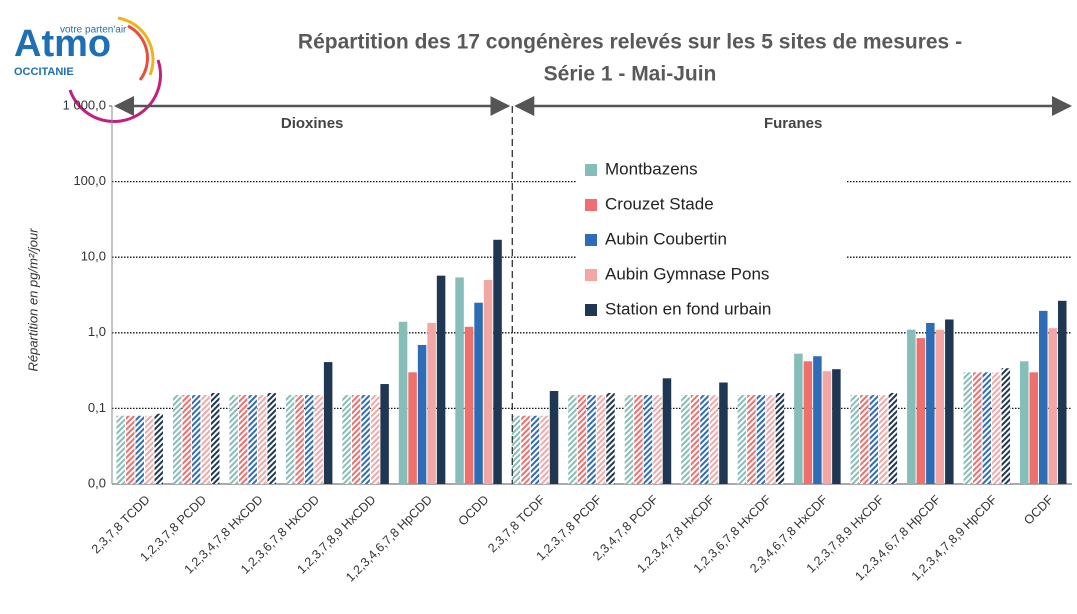 The image size is (1077, 614). Describe the element at coordinates (1038, 509) in the screenshot. I see `x-tick-label: OCDF` at that location.